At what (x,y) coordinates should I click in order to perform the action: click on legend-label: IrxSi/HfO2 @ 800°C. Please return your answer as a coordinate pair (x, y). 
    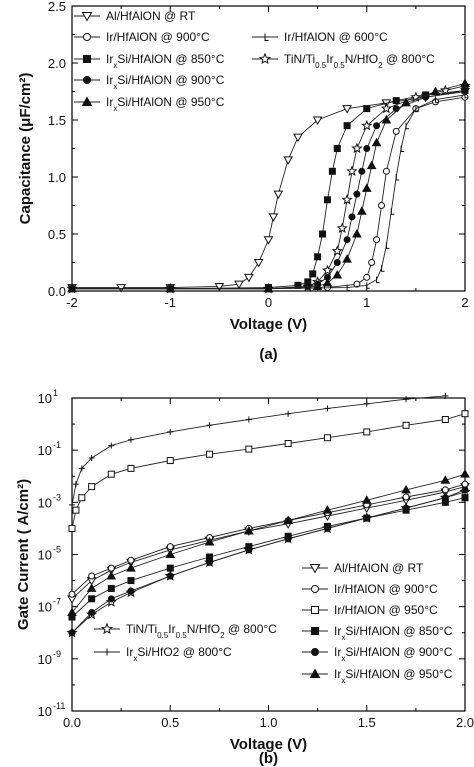
    Looking at the image, I should click on (179, 654).